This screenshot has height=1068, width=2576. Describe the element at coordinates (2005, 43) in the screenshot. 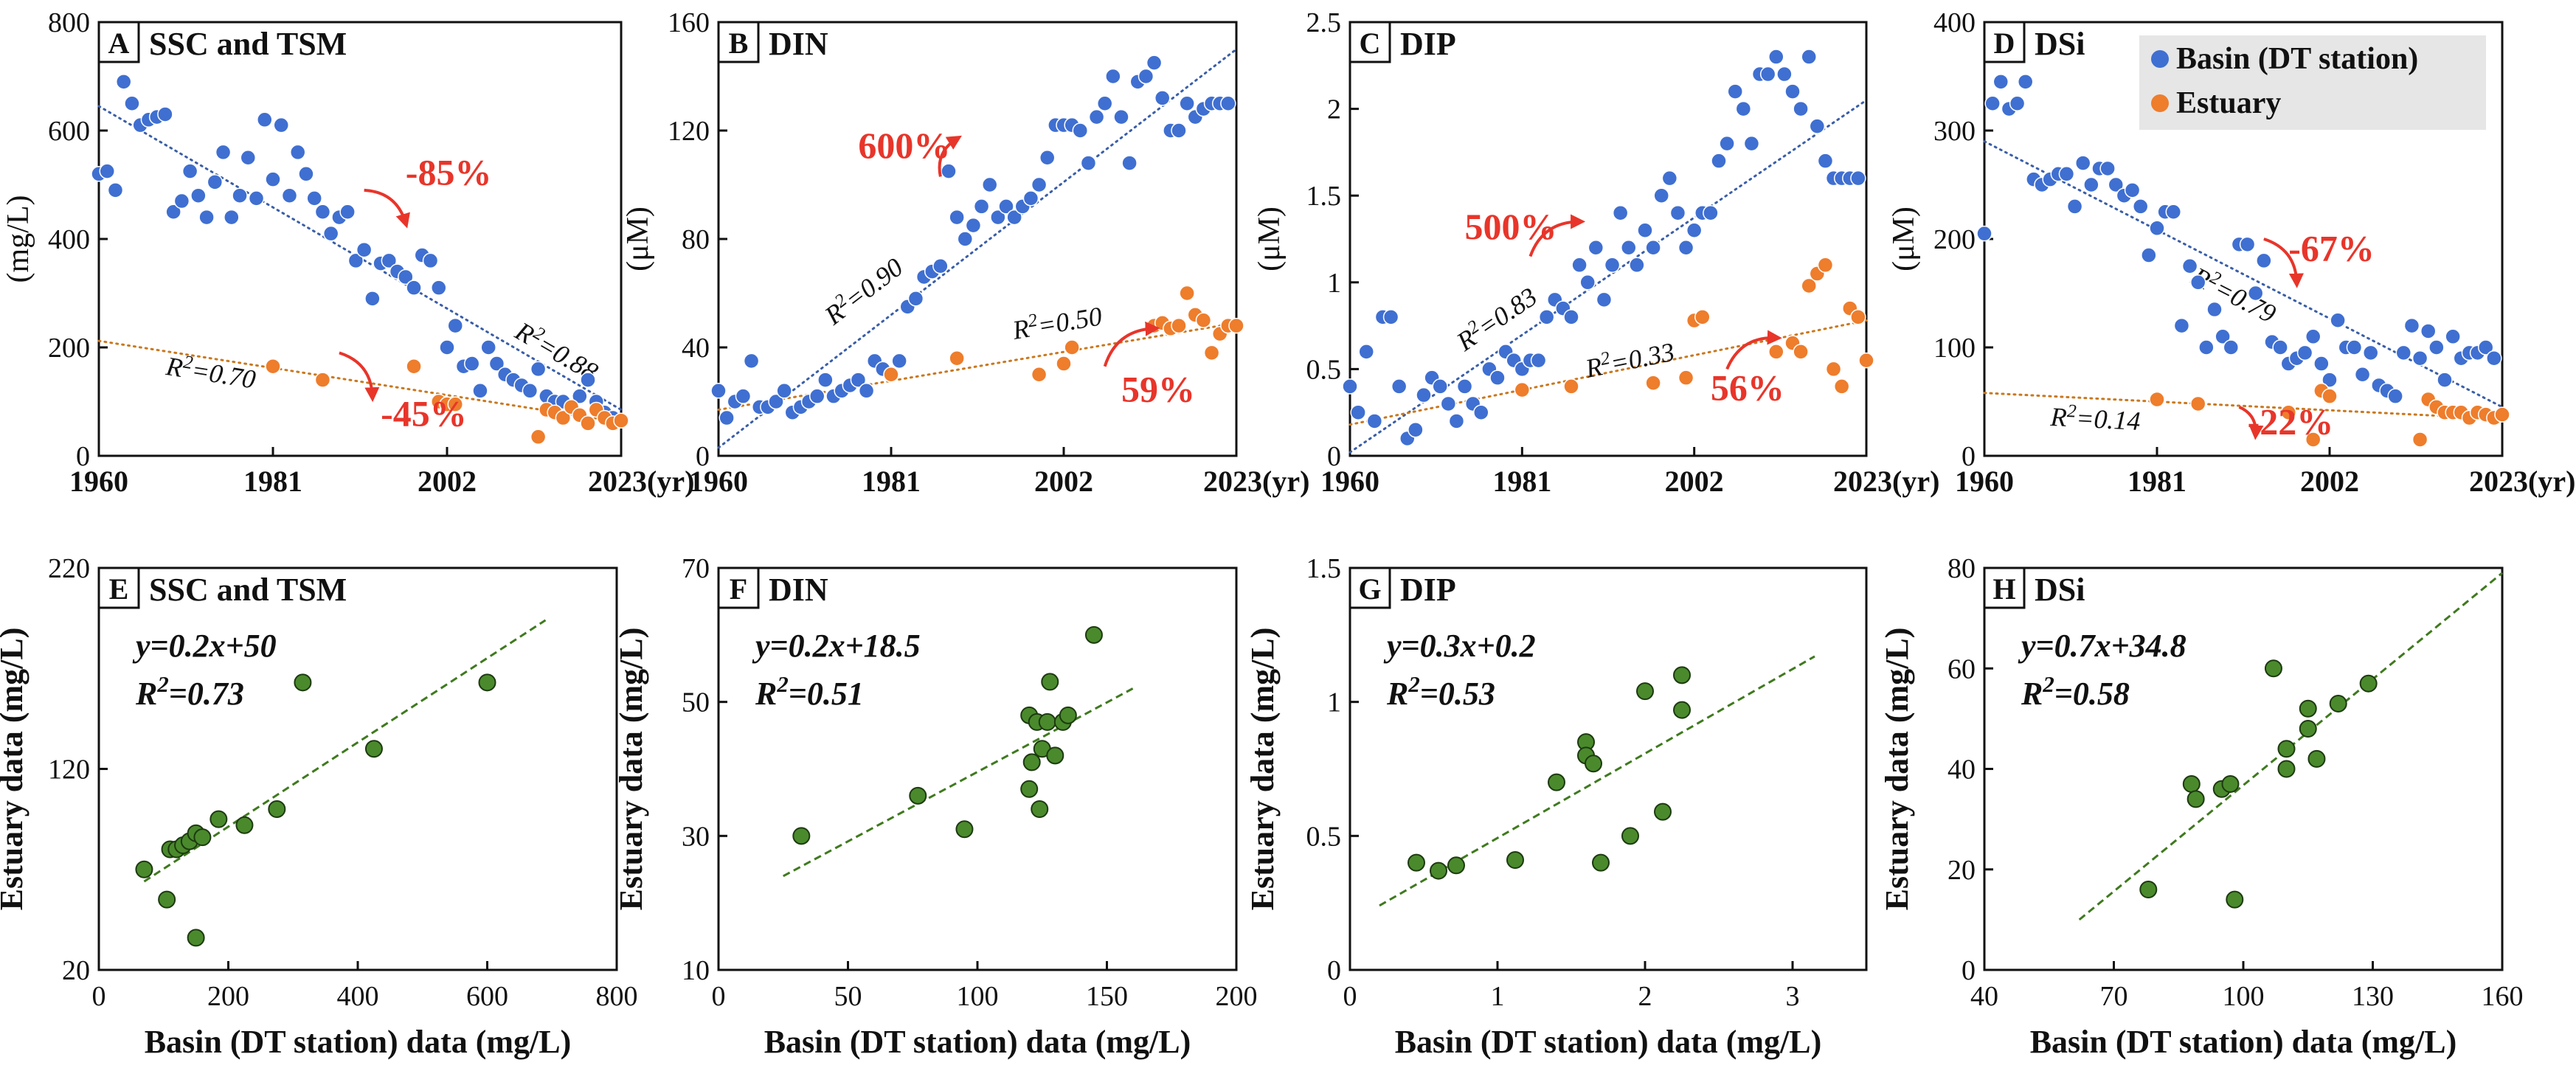

I see `panel-letter: D` at that location.